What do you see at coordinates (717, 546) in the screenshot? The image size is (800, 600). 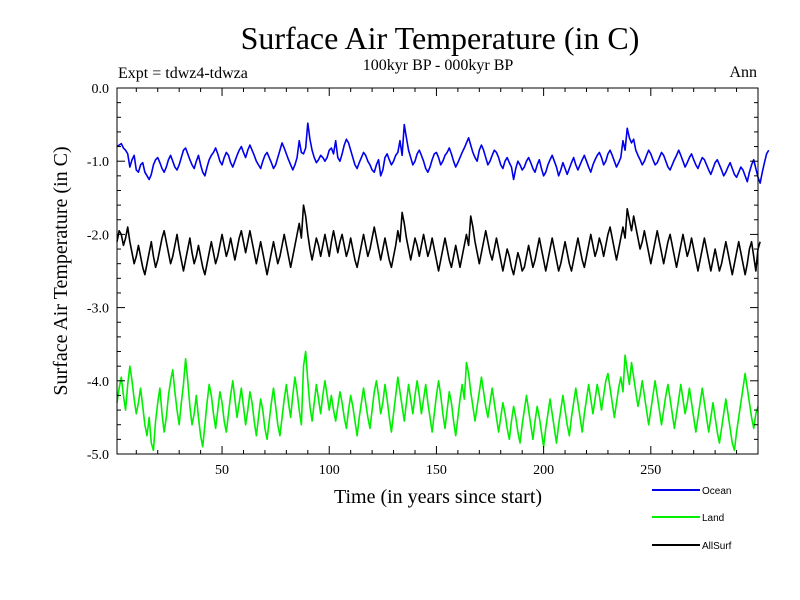 I see `legend-label-allsurf: AllSurf` at bounding box center [717, 546].